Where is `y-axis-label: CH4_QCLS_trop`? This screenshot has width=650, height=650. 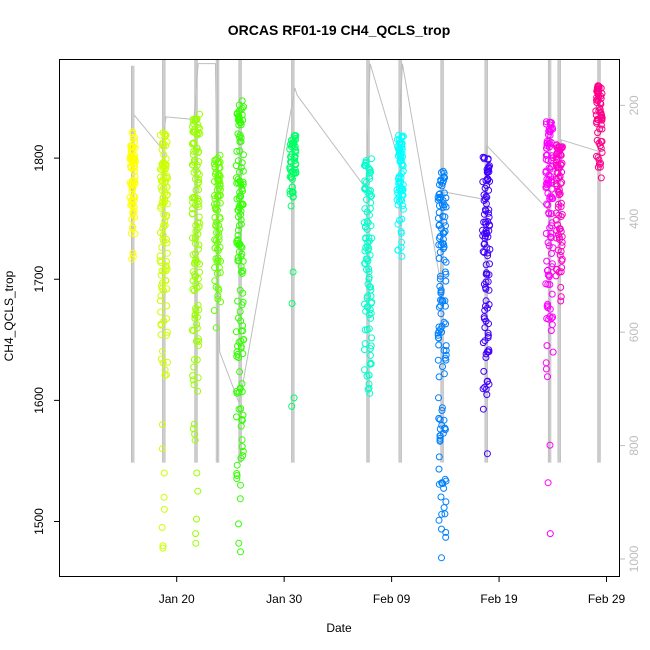
y-axis-label: CH4_QCLS_trop is located at coordinates (9, 315).